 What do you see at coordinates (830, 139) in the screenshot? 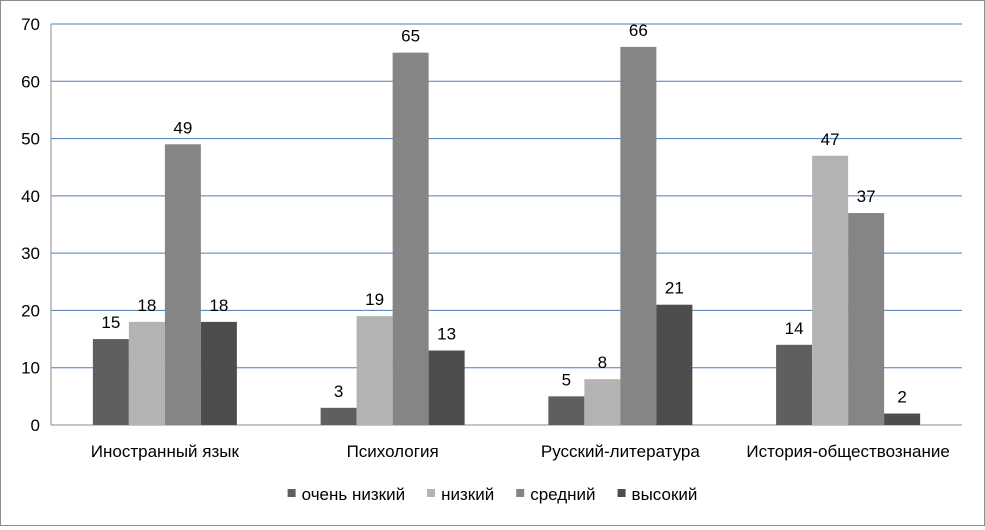
I see `data-label: 47` at bounding box center [830, 139].